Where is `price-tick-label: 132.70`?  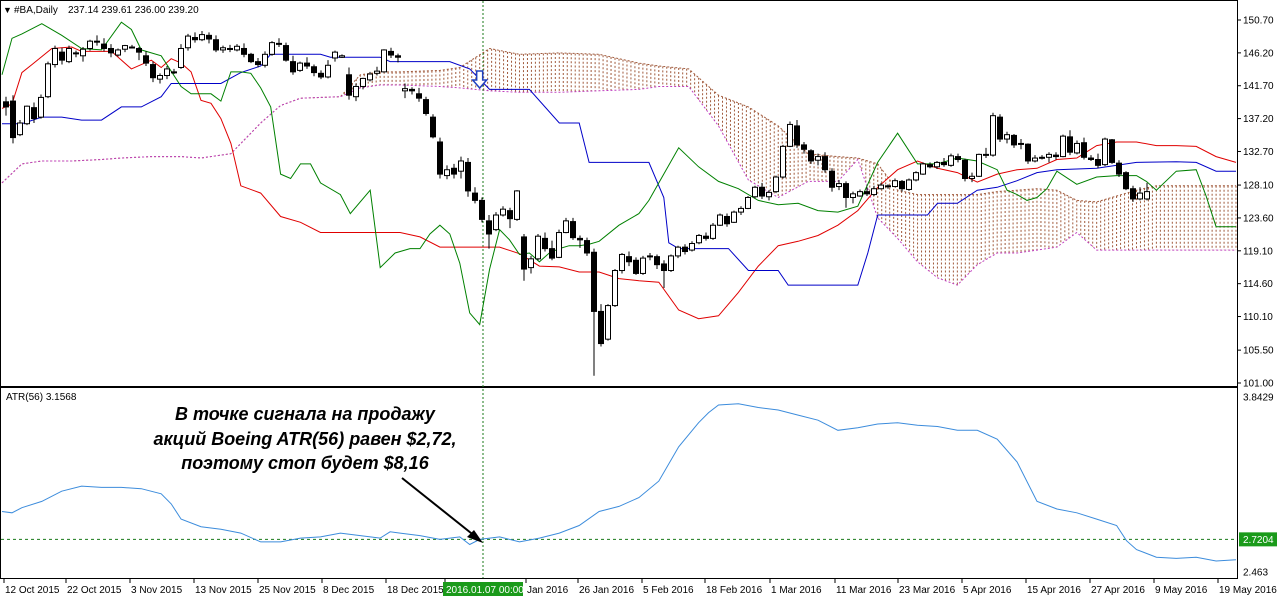
price-tick-label: 132.70 is located at coordinates (1258, 152).